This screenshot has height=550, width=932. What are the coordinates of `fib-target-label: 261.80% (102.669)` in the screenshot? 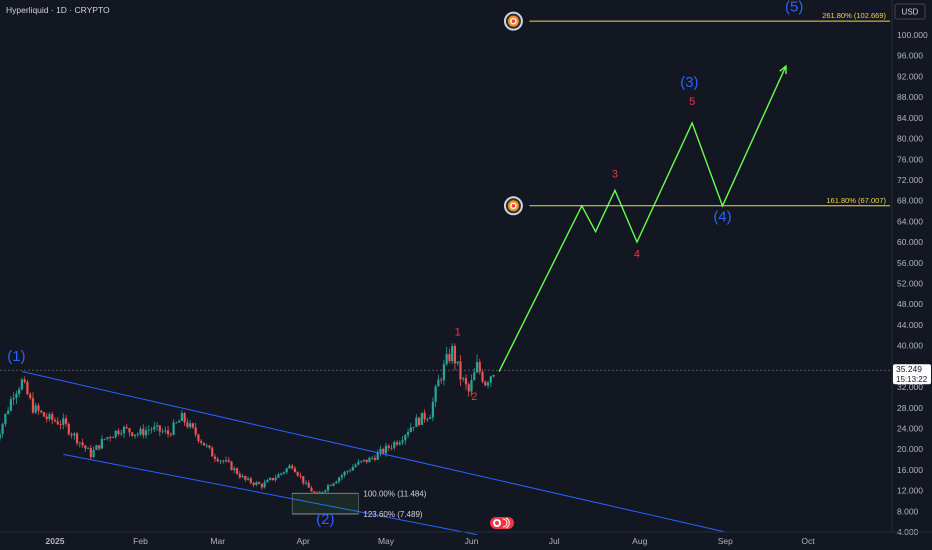 It's located at (854, 15).